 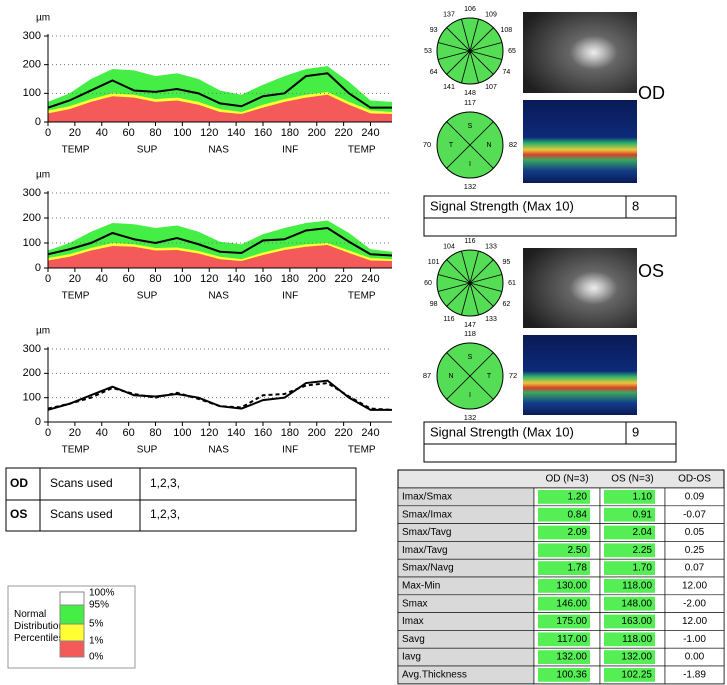 I want to click on signal-value: 8, so click(x=635, y=205).